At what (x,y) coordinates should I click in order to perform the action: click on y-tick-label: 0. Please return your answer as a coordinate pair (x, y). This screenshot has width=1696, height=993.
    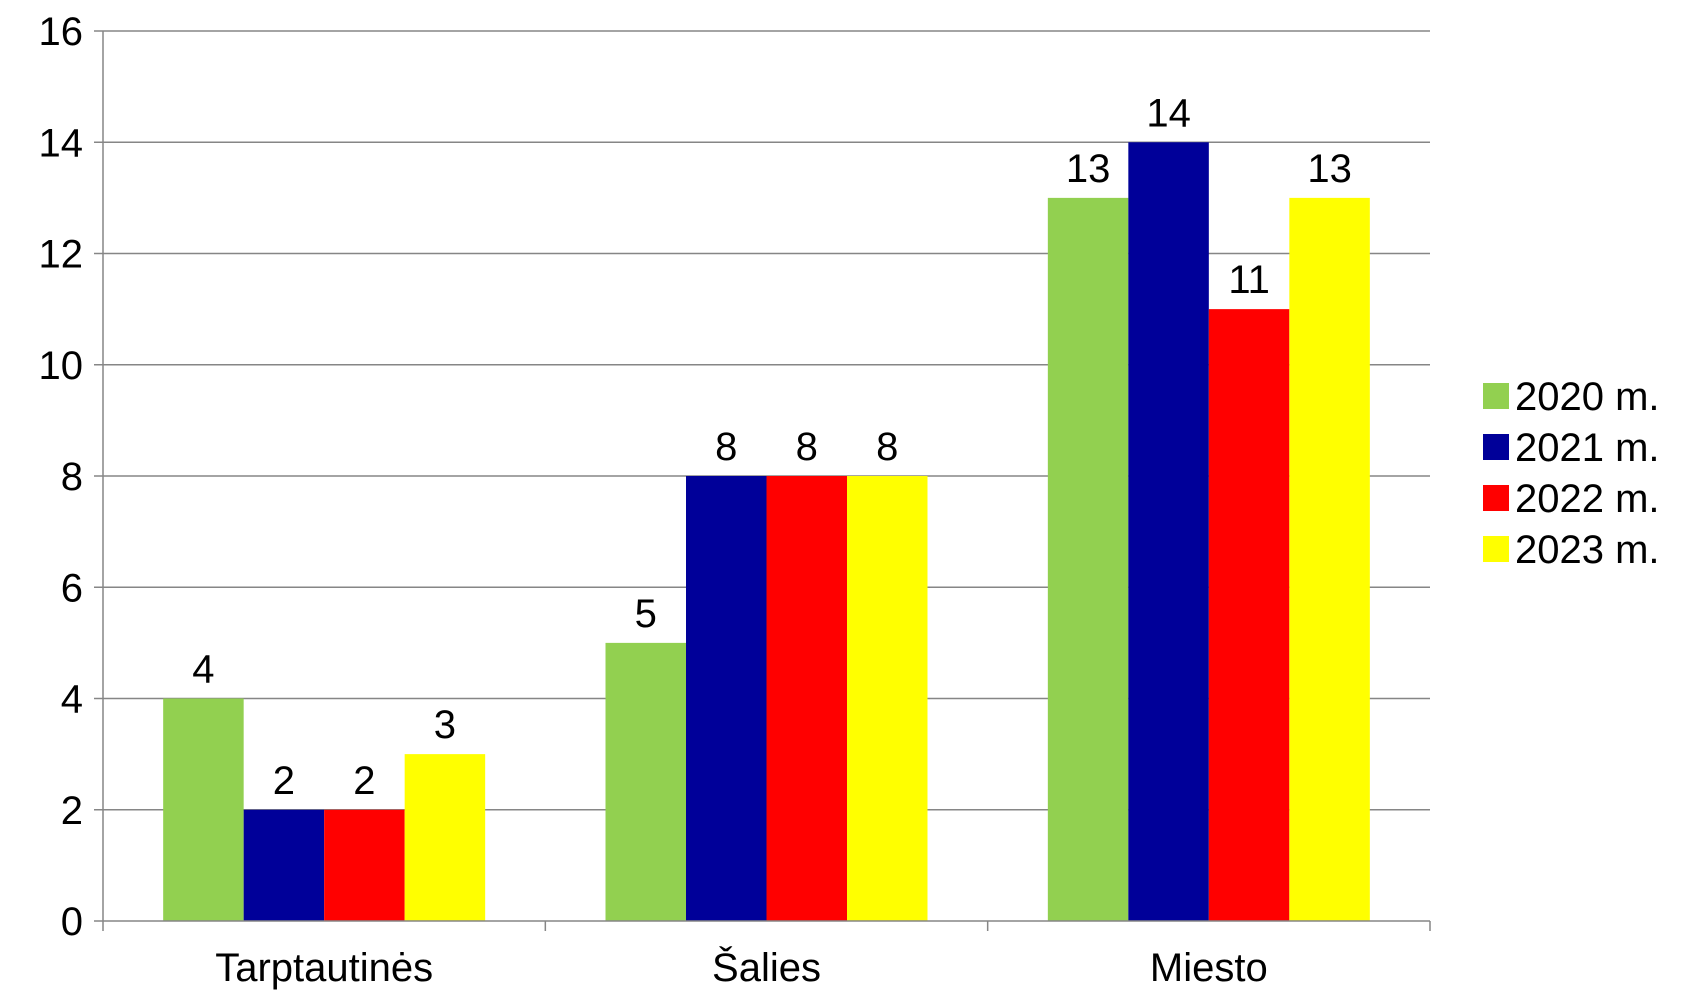
    Looking at the image, I should click on (72, 922).